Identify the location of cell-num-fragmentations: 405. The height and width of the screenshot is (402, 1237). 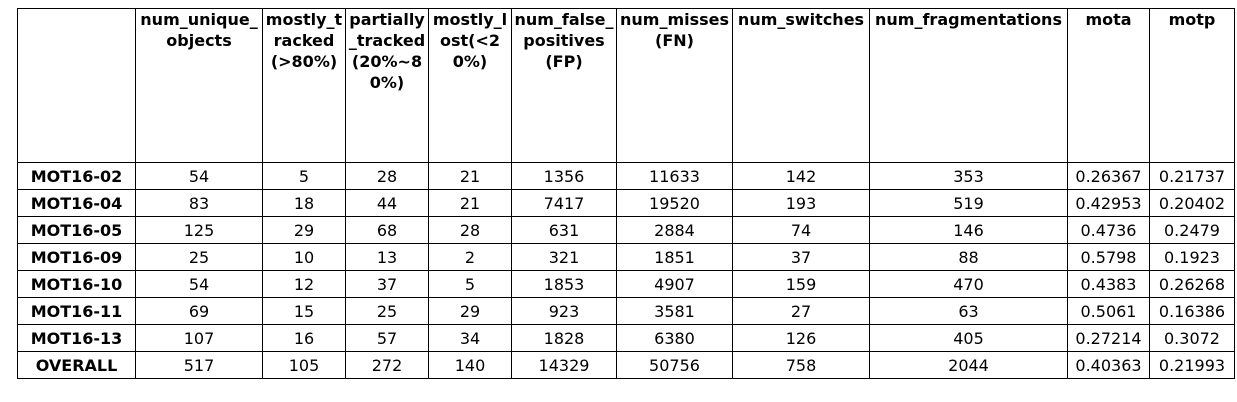
(968, 338).